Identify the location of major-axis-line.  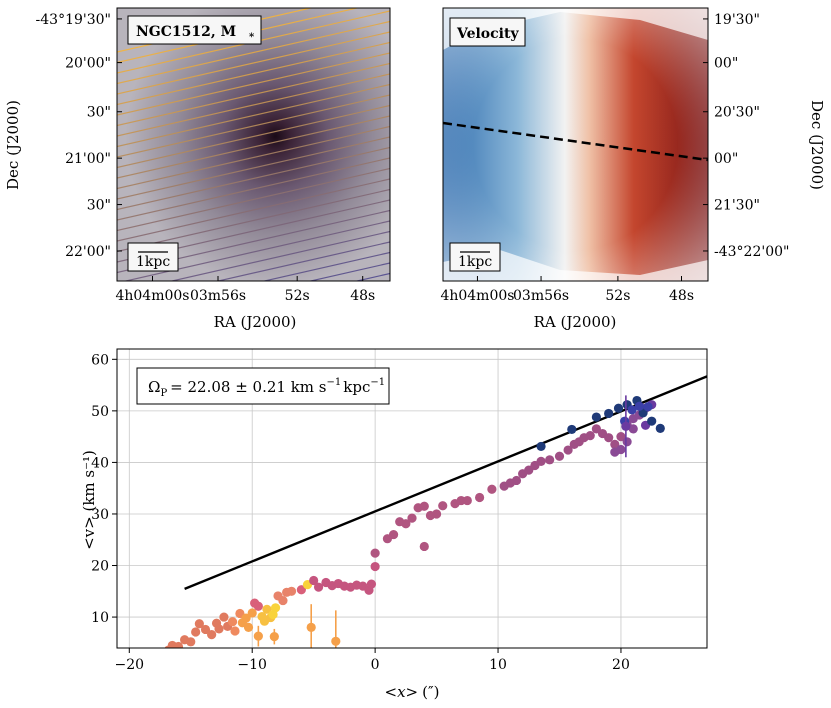
(575, 141).